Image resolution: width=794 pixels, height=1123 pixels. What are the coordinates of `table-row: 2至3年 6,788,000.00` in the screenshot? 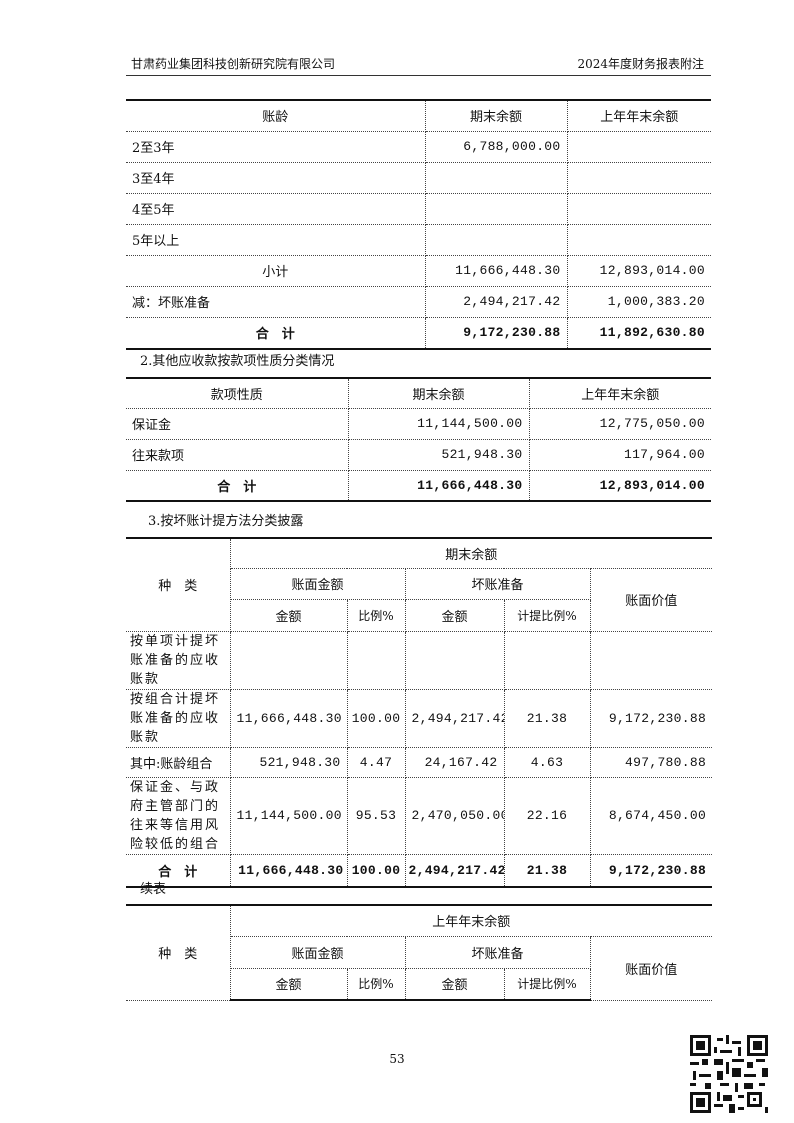 It's located at (418, 146).